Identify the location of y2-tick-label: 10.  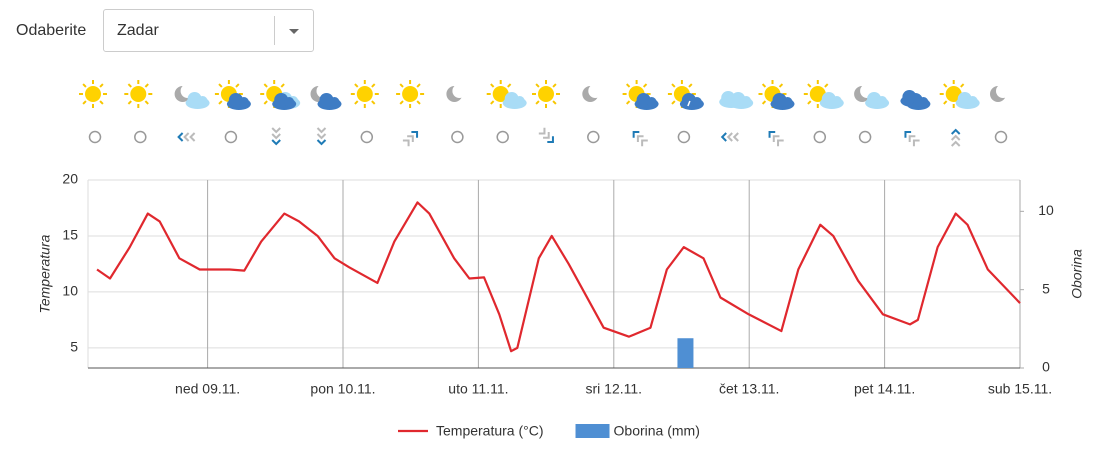
(1046, 210).